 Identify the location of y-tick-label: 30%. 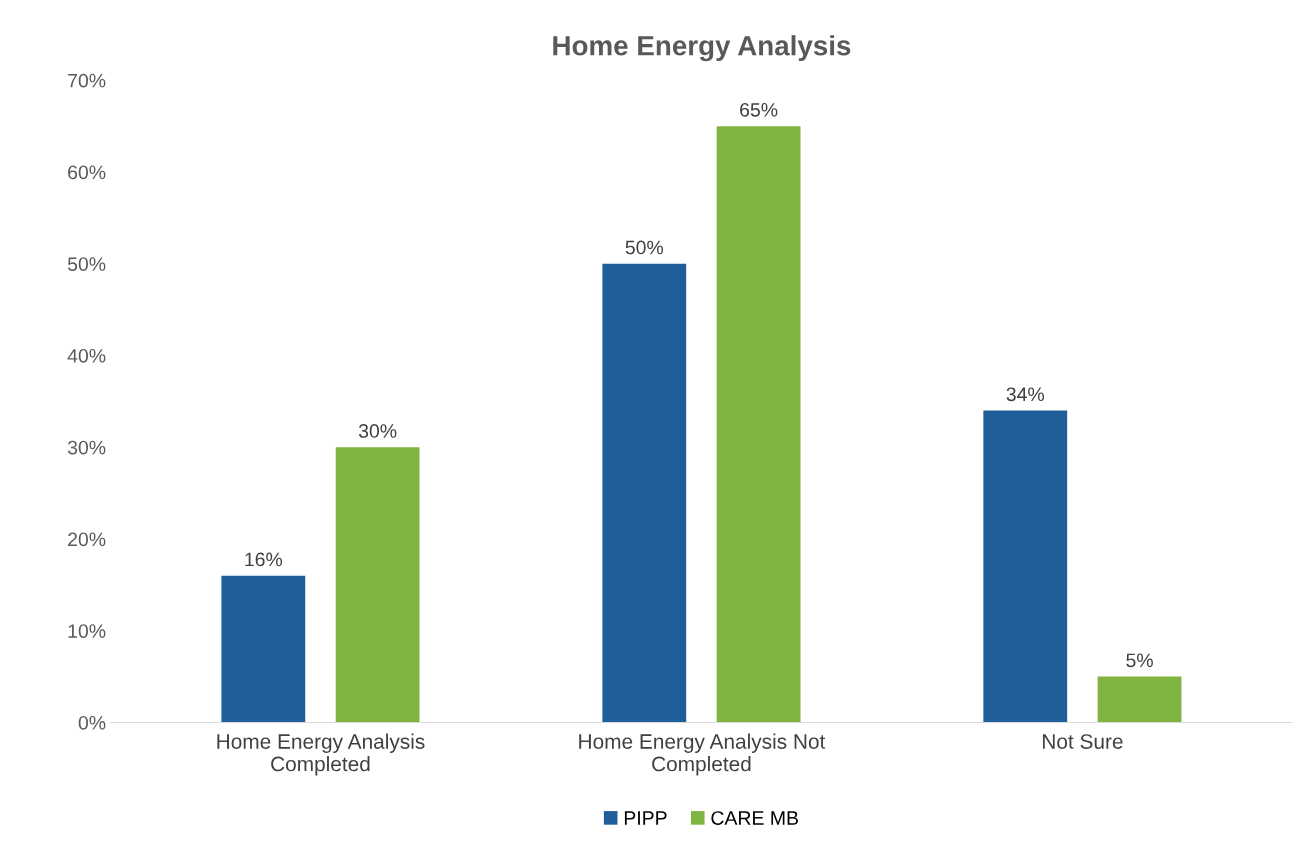
(86, 447).